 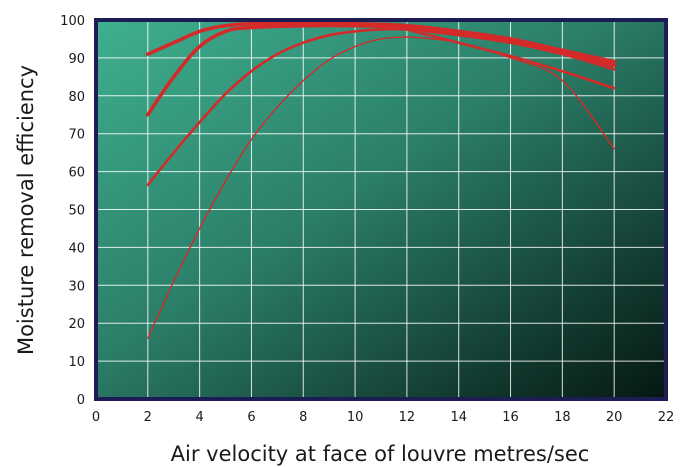 What do you see at coordinates (76, 135) in the screenshot?
I see `y-tick-label: 70` at bounding box center [76, 135].